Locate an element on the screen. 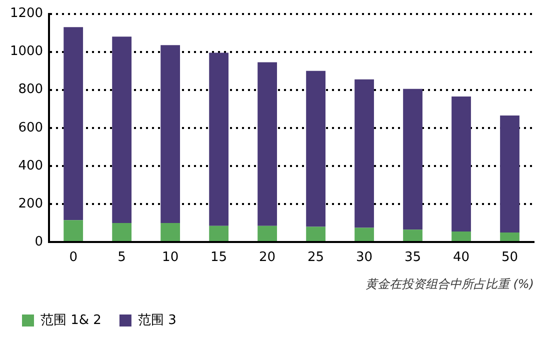  x-tick-label: 0 is located at coordinates (73, 258).